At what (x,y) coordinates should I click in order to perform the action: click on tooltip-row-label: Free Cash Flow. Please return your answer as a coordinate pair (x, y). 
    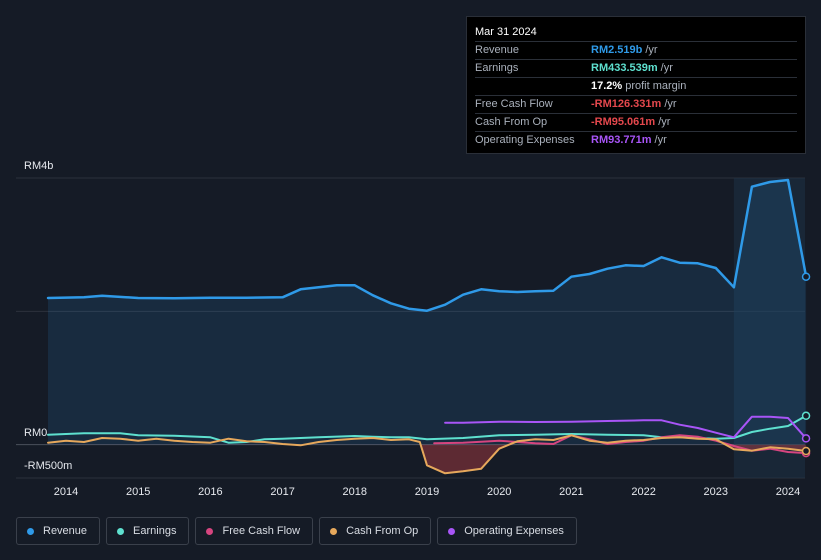
    Looking at the image, I should click on (514, 104).